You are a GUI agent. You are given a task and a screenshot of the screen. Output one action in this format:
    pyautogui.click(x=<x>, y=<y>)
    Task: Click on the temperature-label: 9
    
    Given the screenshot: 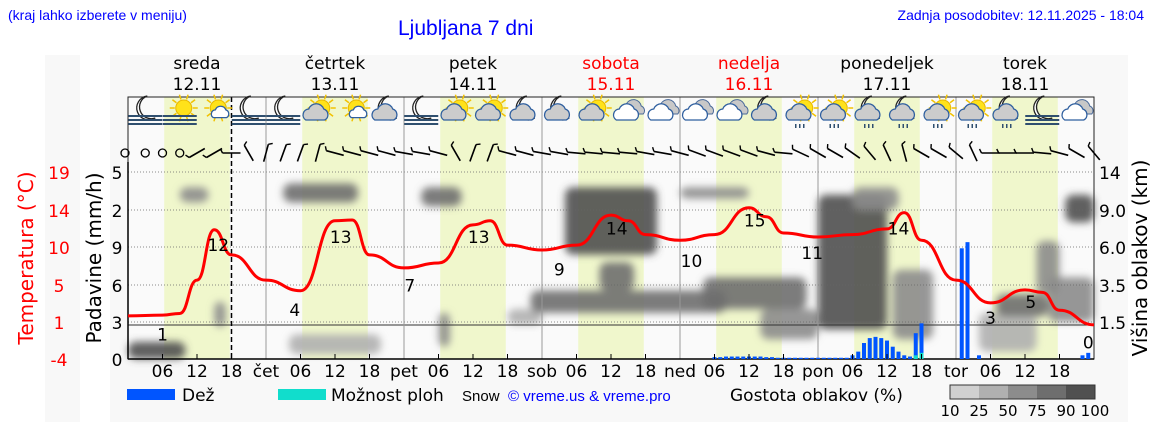 What is the action you would take?
    pyautogui.click(x=559, y=270)
    